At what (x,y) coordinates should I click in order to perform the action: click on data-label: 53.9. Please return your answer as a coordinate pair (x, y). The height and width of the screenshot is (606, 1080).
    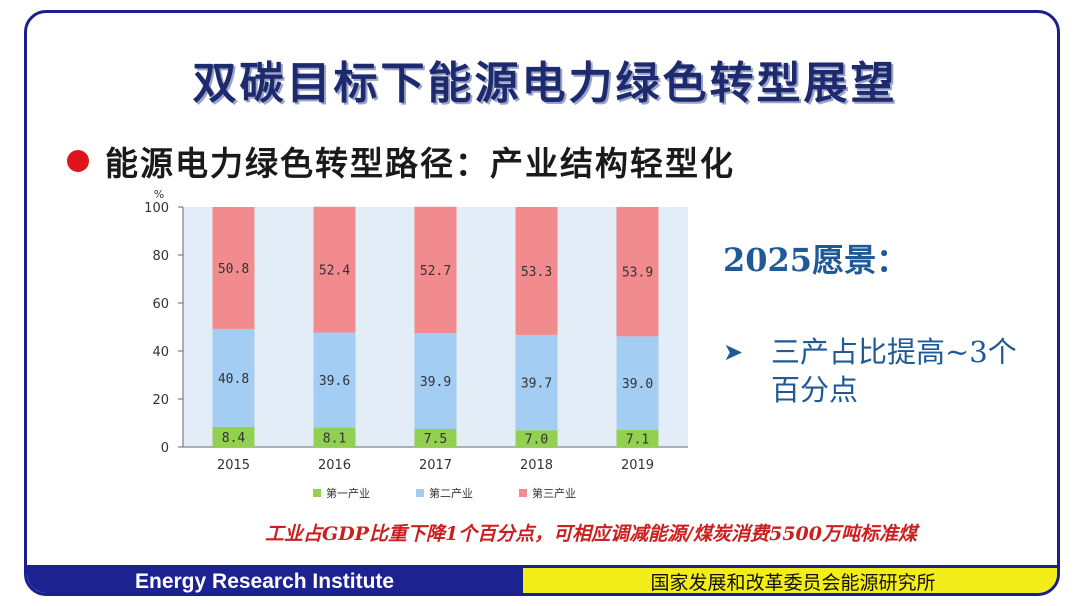
    Looking at the image, I should click on (637, 273).